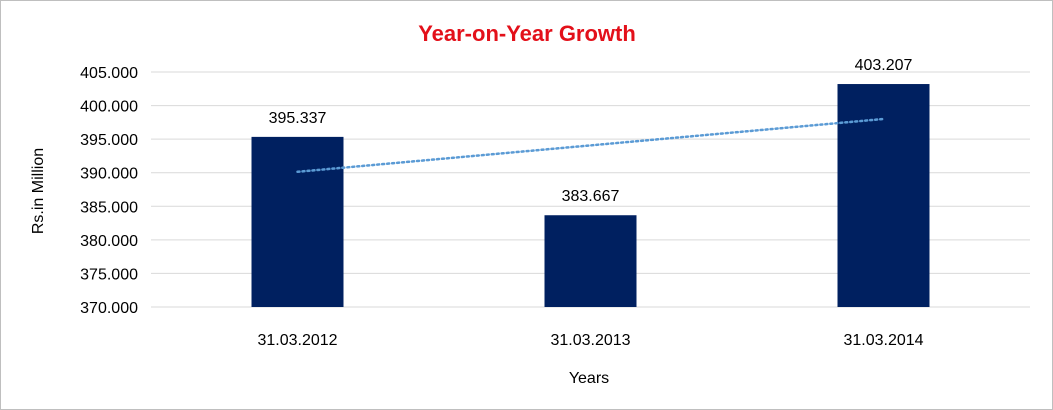 The width and height of the screenshot is (1053, 410). What do you see at coordinates (884, 65) in the screenshot?
I see `bar-data-label: 403.207` at bounding box center [884, 65].